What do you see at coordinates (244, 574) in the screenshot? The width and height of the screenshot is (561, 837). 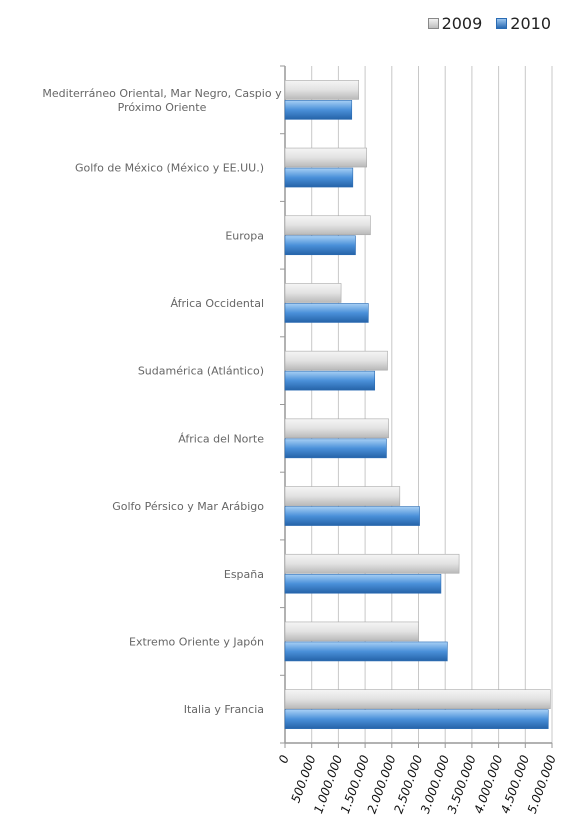 I see `category-label: España` at bounding box center [244, 574].